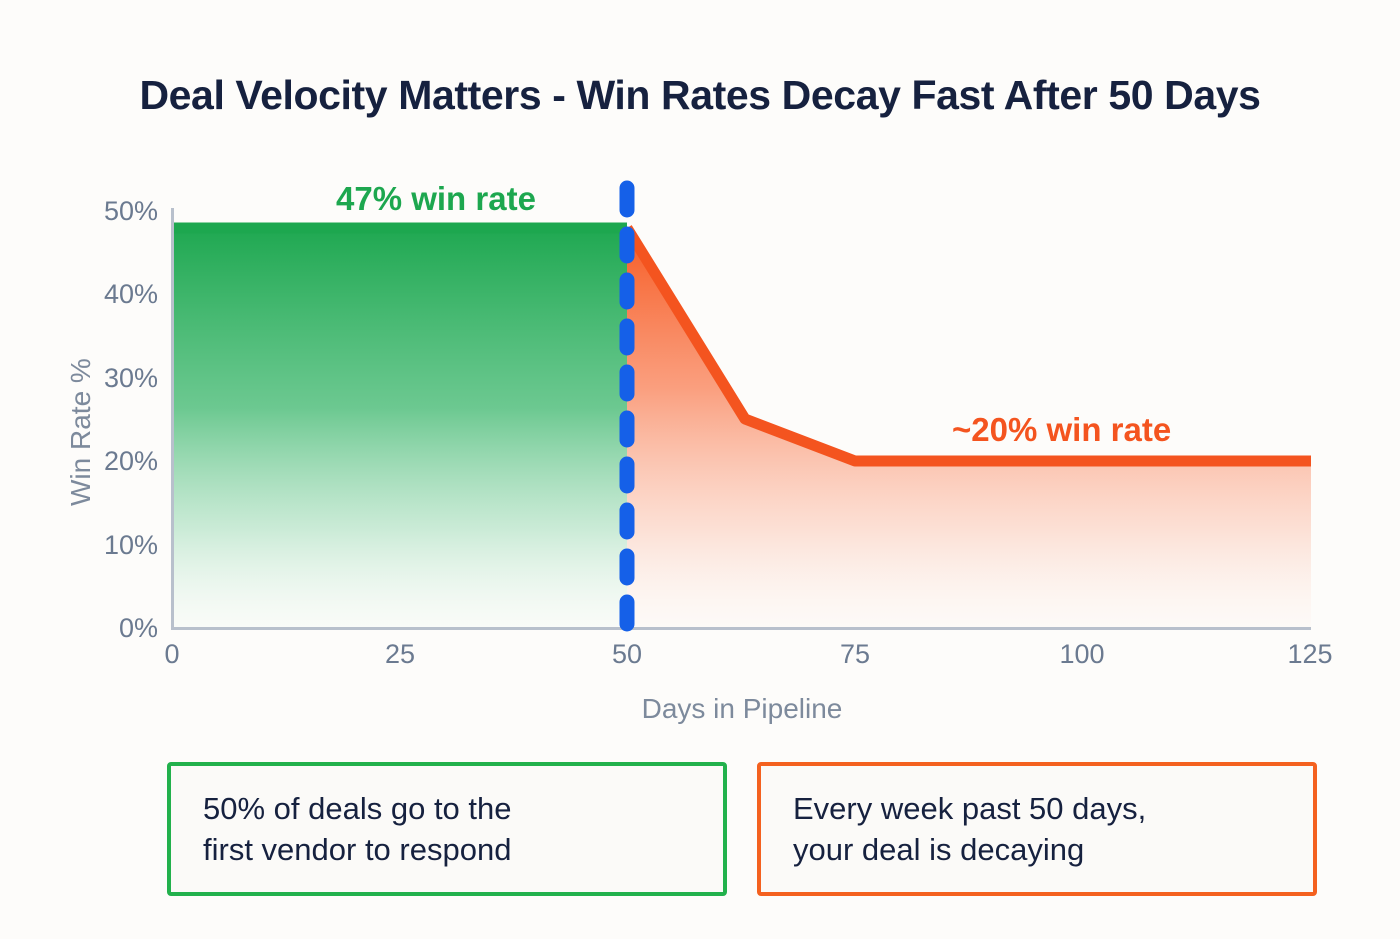  Describe the element at coordinates (1062, 429) in the screenshot. I see `annotation-orange-win-rate: ~20% win rate` at that location.